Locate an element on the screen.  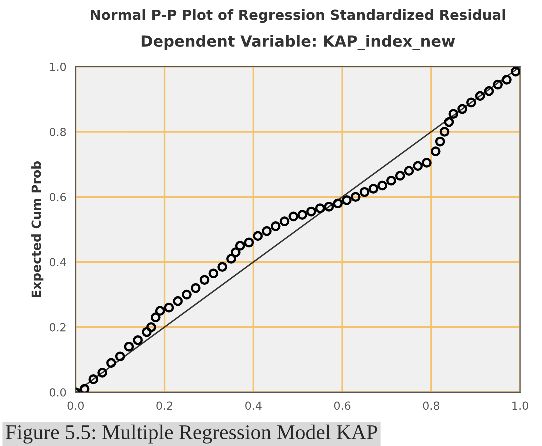
x-tick-label: 0.8 is located at coordinates (431, 406).